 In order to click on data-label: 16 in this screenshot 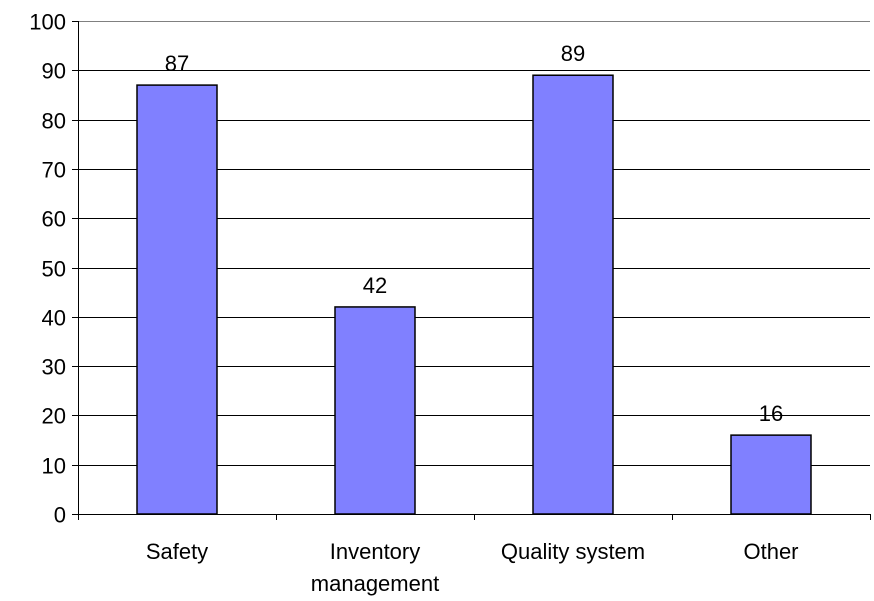, I will do `click(771, 413)`.